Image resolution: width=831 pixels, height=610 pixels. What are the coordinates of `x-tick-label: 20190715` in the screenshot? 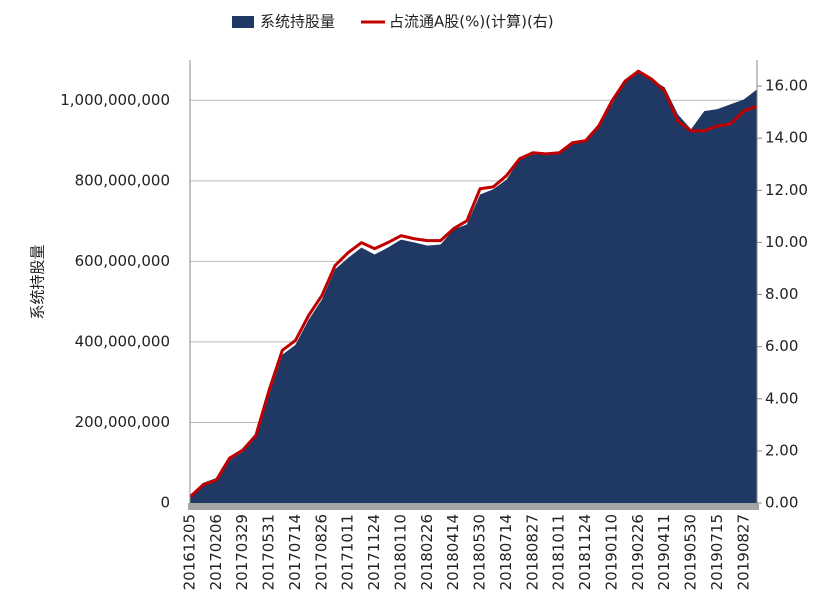 It's located at (717, 552).